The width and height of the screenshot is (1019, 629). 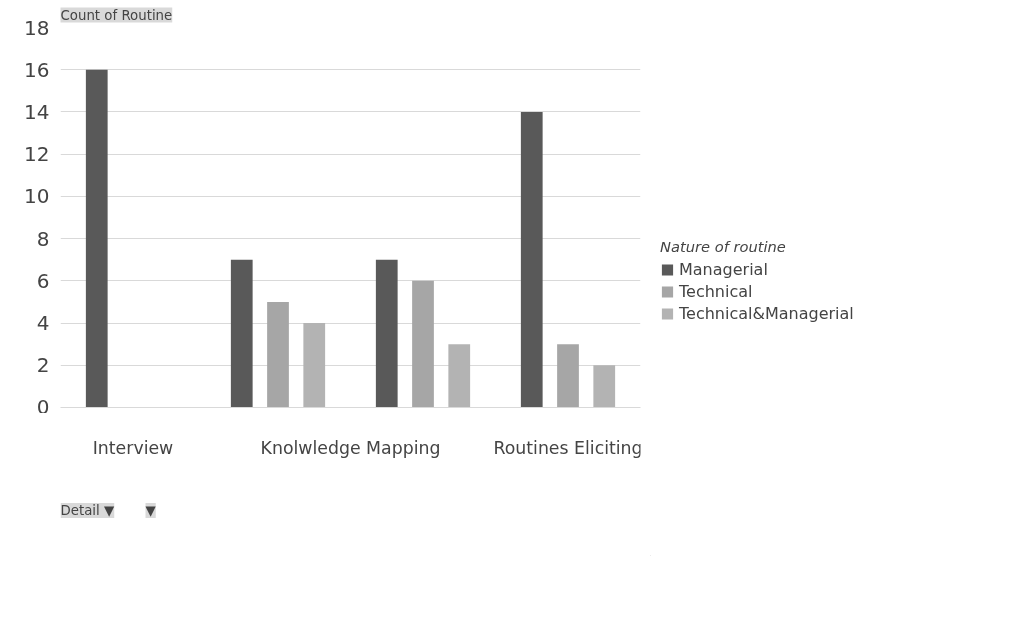 What do you see at coordinates (37, 196) in the screenshot?
I see `y-tick-label: 10` at bounding box center [37, 196].